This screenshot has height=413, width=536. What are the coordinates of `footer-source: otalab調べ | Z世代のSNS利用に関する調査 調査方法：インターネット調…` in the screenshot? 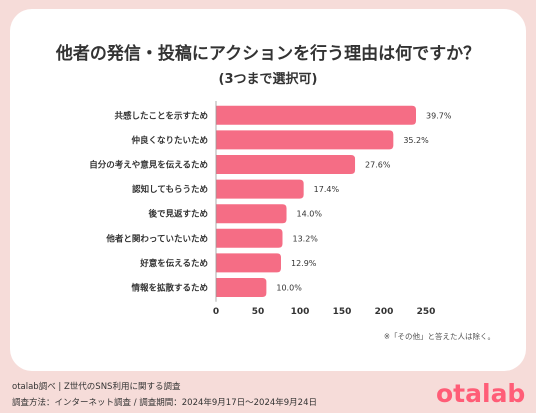 It's located at (164, 395).